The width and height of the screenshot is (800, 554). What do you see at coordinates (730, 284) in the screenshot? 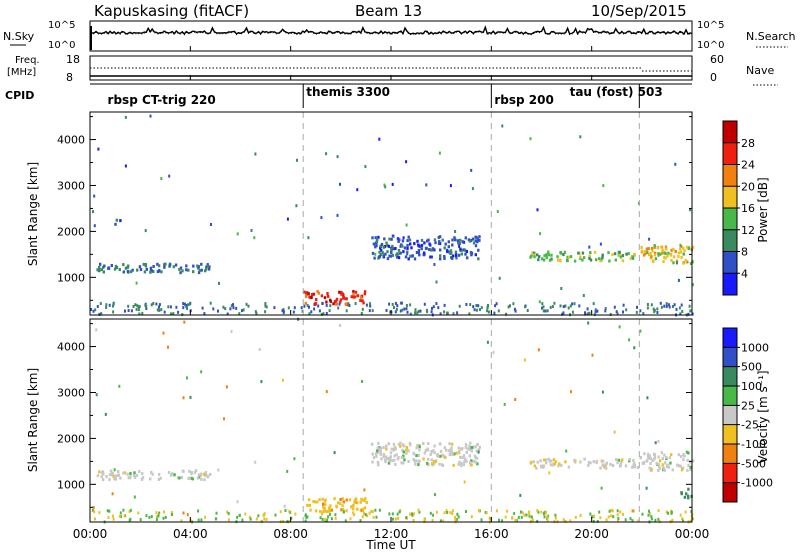
I see `power-colorbar-swatch` at bounding box center [730, 284].